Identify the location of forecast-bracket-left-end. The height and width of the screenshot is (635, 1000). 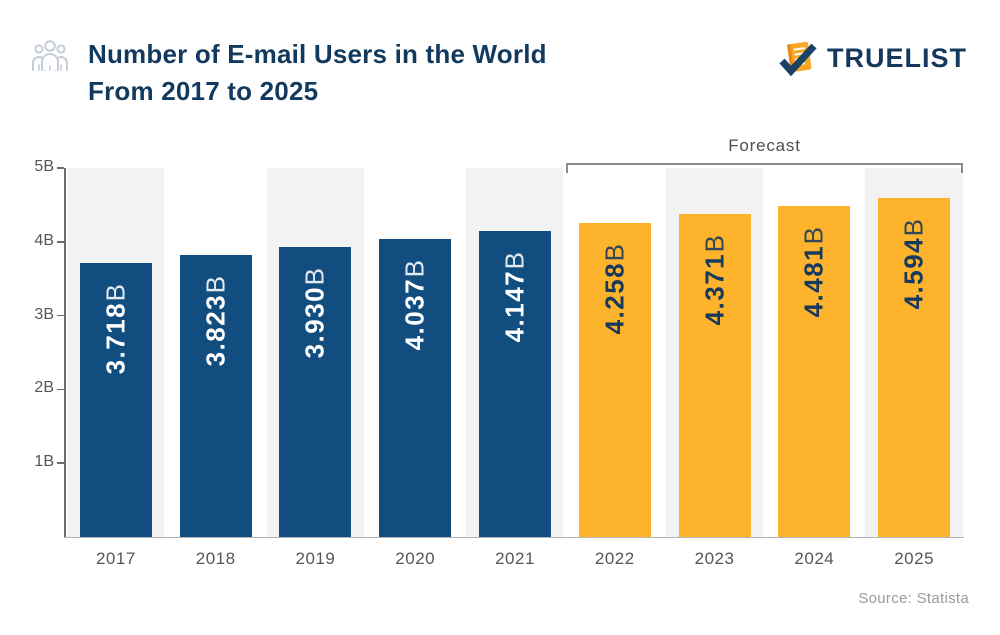
(567, 168).